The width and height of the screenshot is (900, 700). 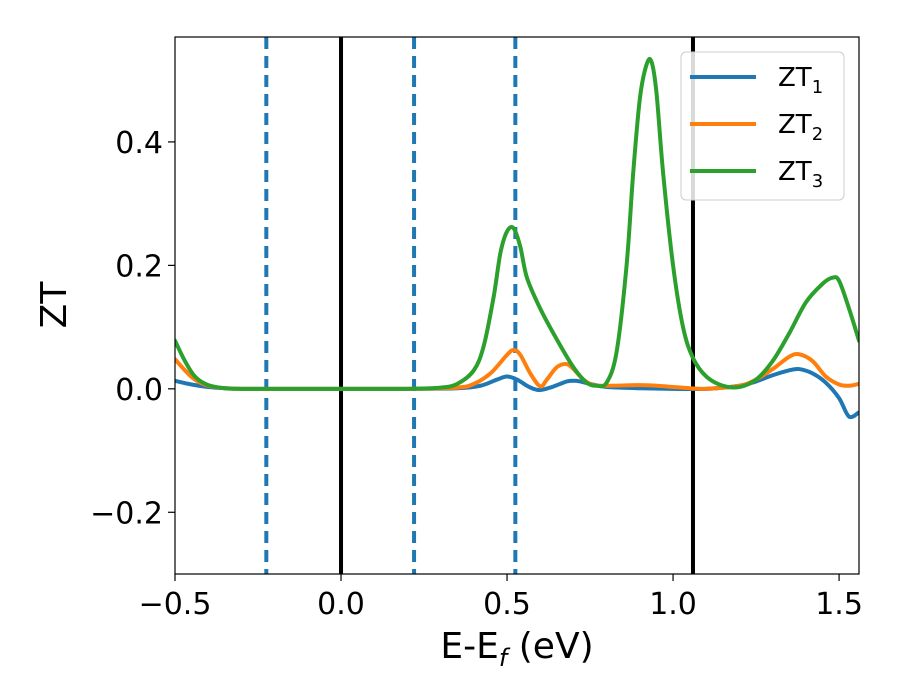 I want to click on legend-label-zt1: ZT1, so click(x=800, y=80).